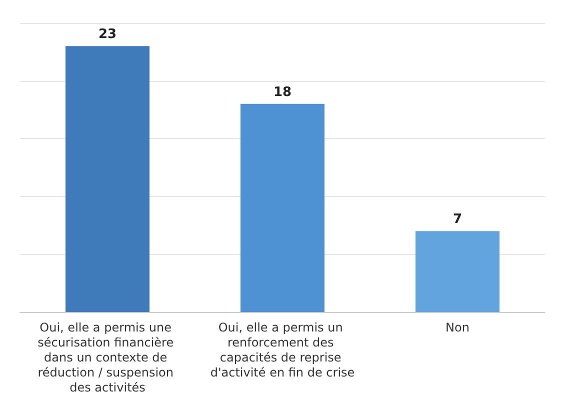  I want to click on x-tick-label: Oui, elle a permis une sécurisation financière dans un contexte de réduction / suspension des activités, so click(108, 357).